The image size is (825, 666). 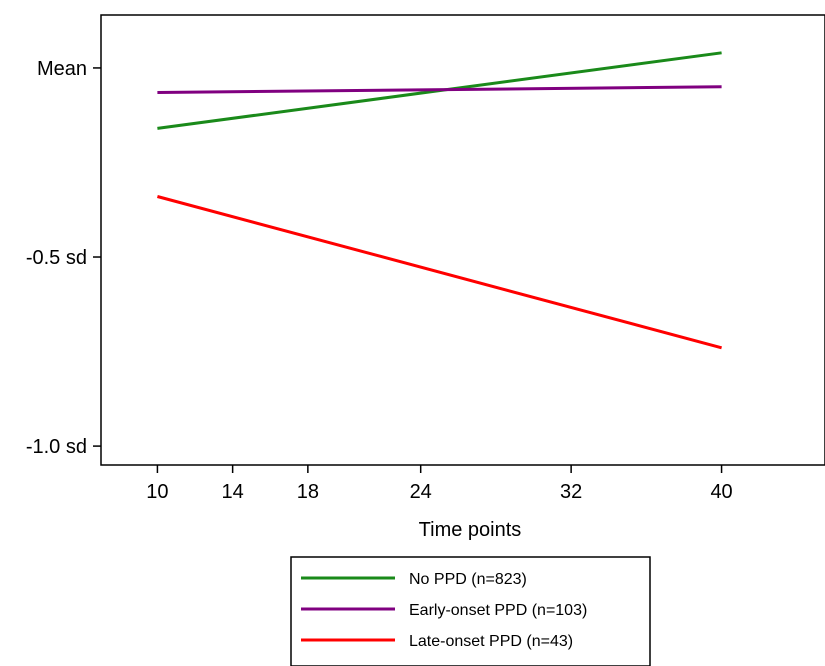 I want to click on x-tick-label: 32, so click(x=571, y=492).